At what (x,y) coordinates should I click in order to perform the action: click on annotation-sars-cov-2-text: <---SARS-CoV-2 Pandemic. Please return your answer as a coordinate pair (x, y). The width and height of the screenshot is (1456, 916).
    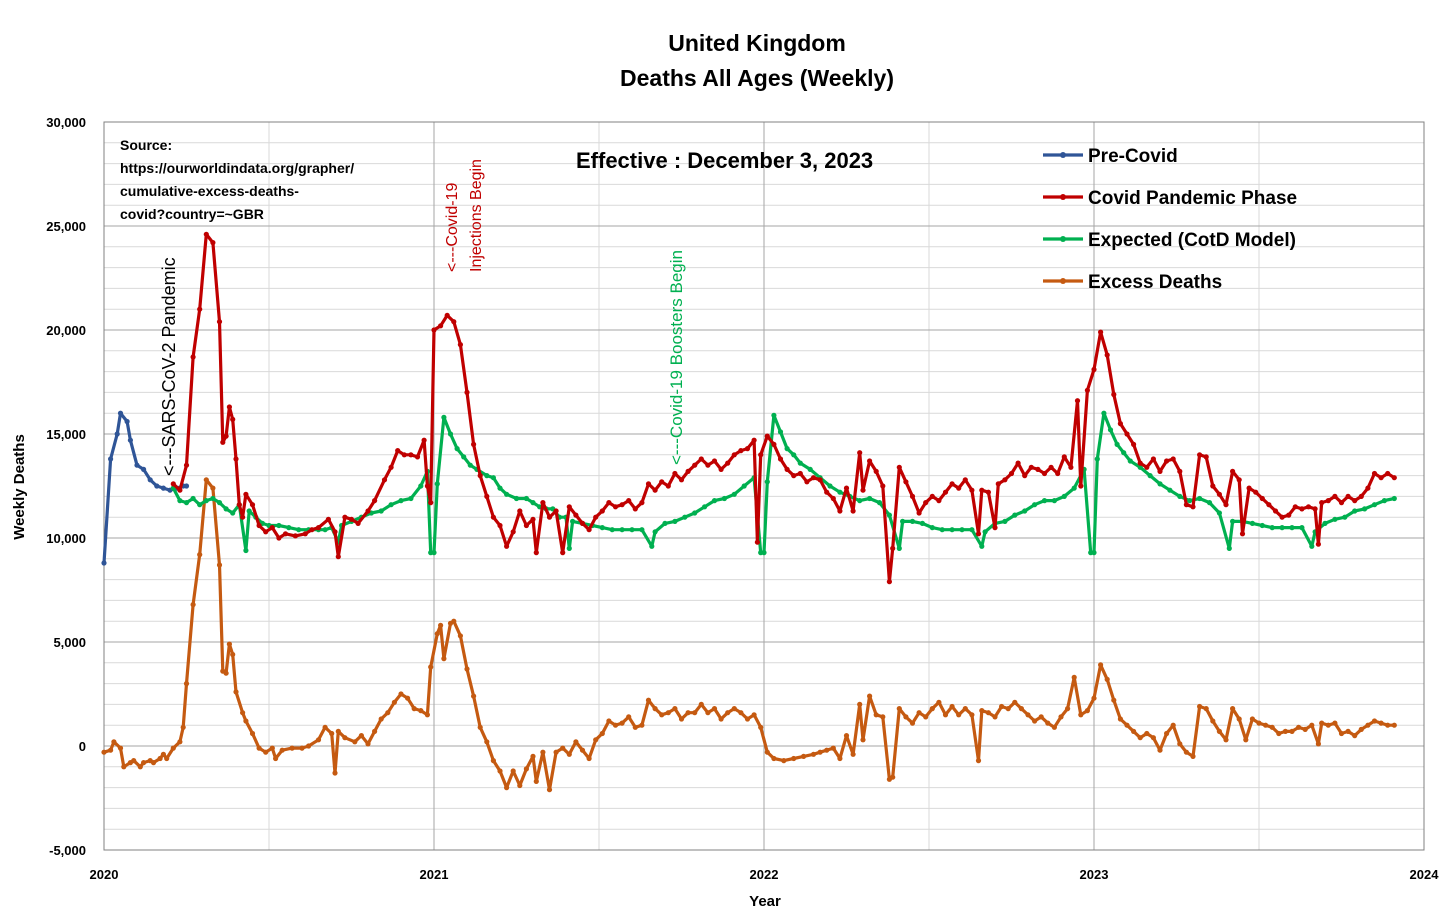
    Looking at the image, I should click on (169, 366).